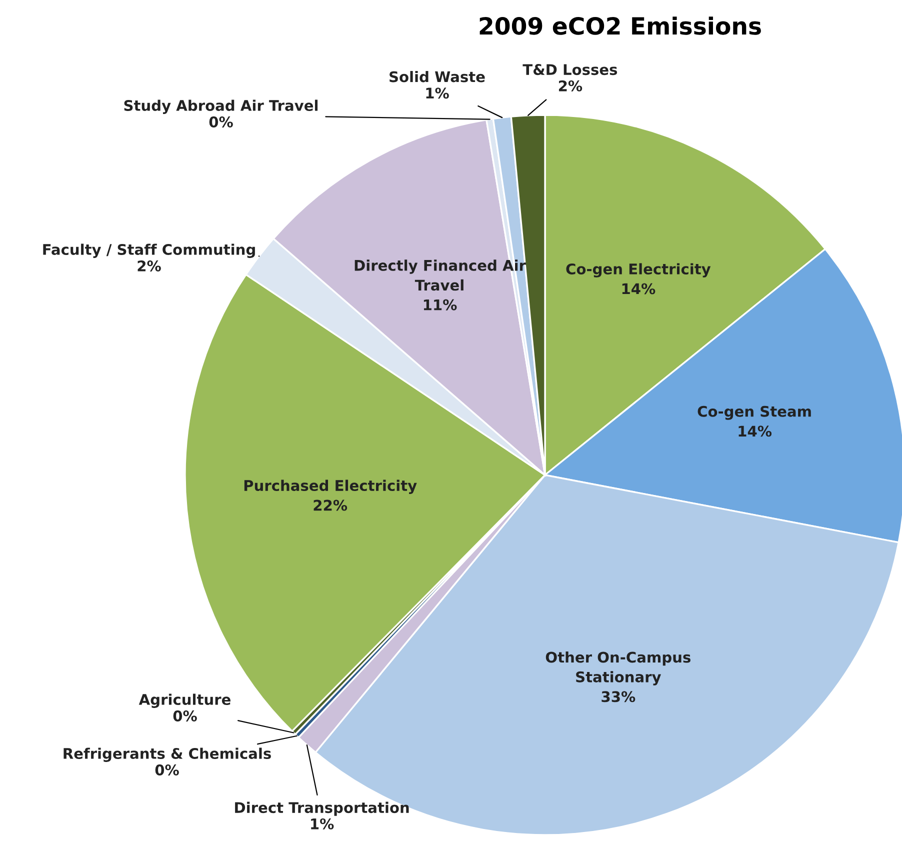 The height and width of the screenshot is (842, 902). What do you see at coordinates (570, 70) in the screenshot?
I see `slice-label: T&D Losses` at bounding box center [570, 70].